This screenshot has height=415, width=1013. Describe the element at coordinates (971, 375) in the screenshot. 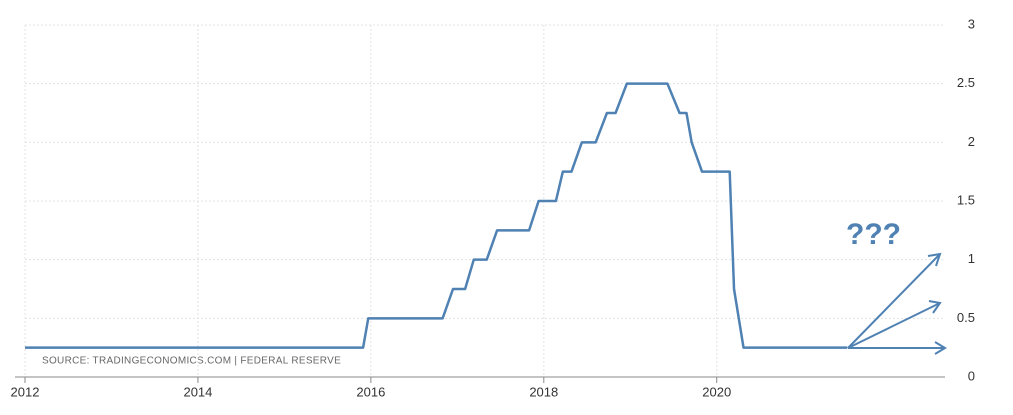

I see `y-tick-label: 0` at that location.